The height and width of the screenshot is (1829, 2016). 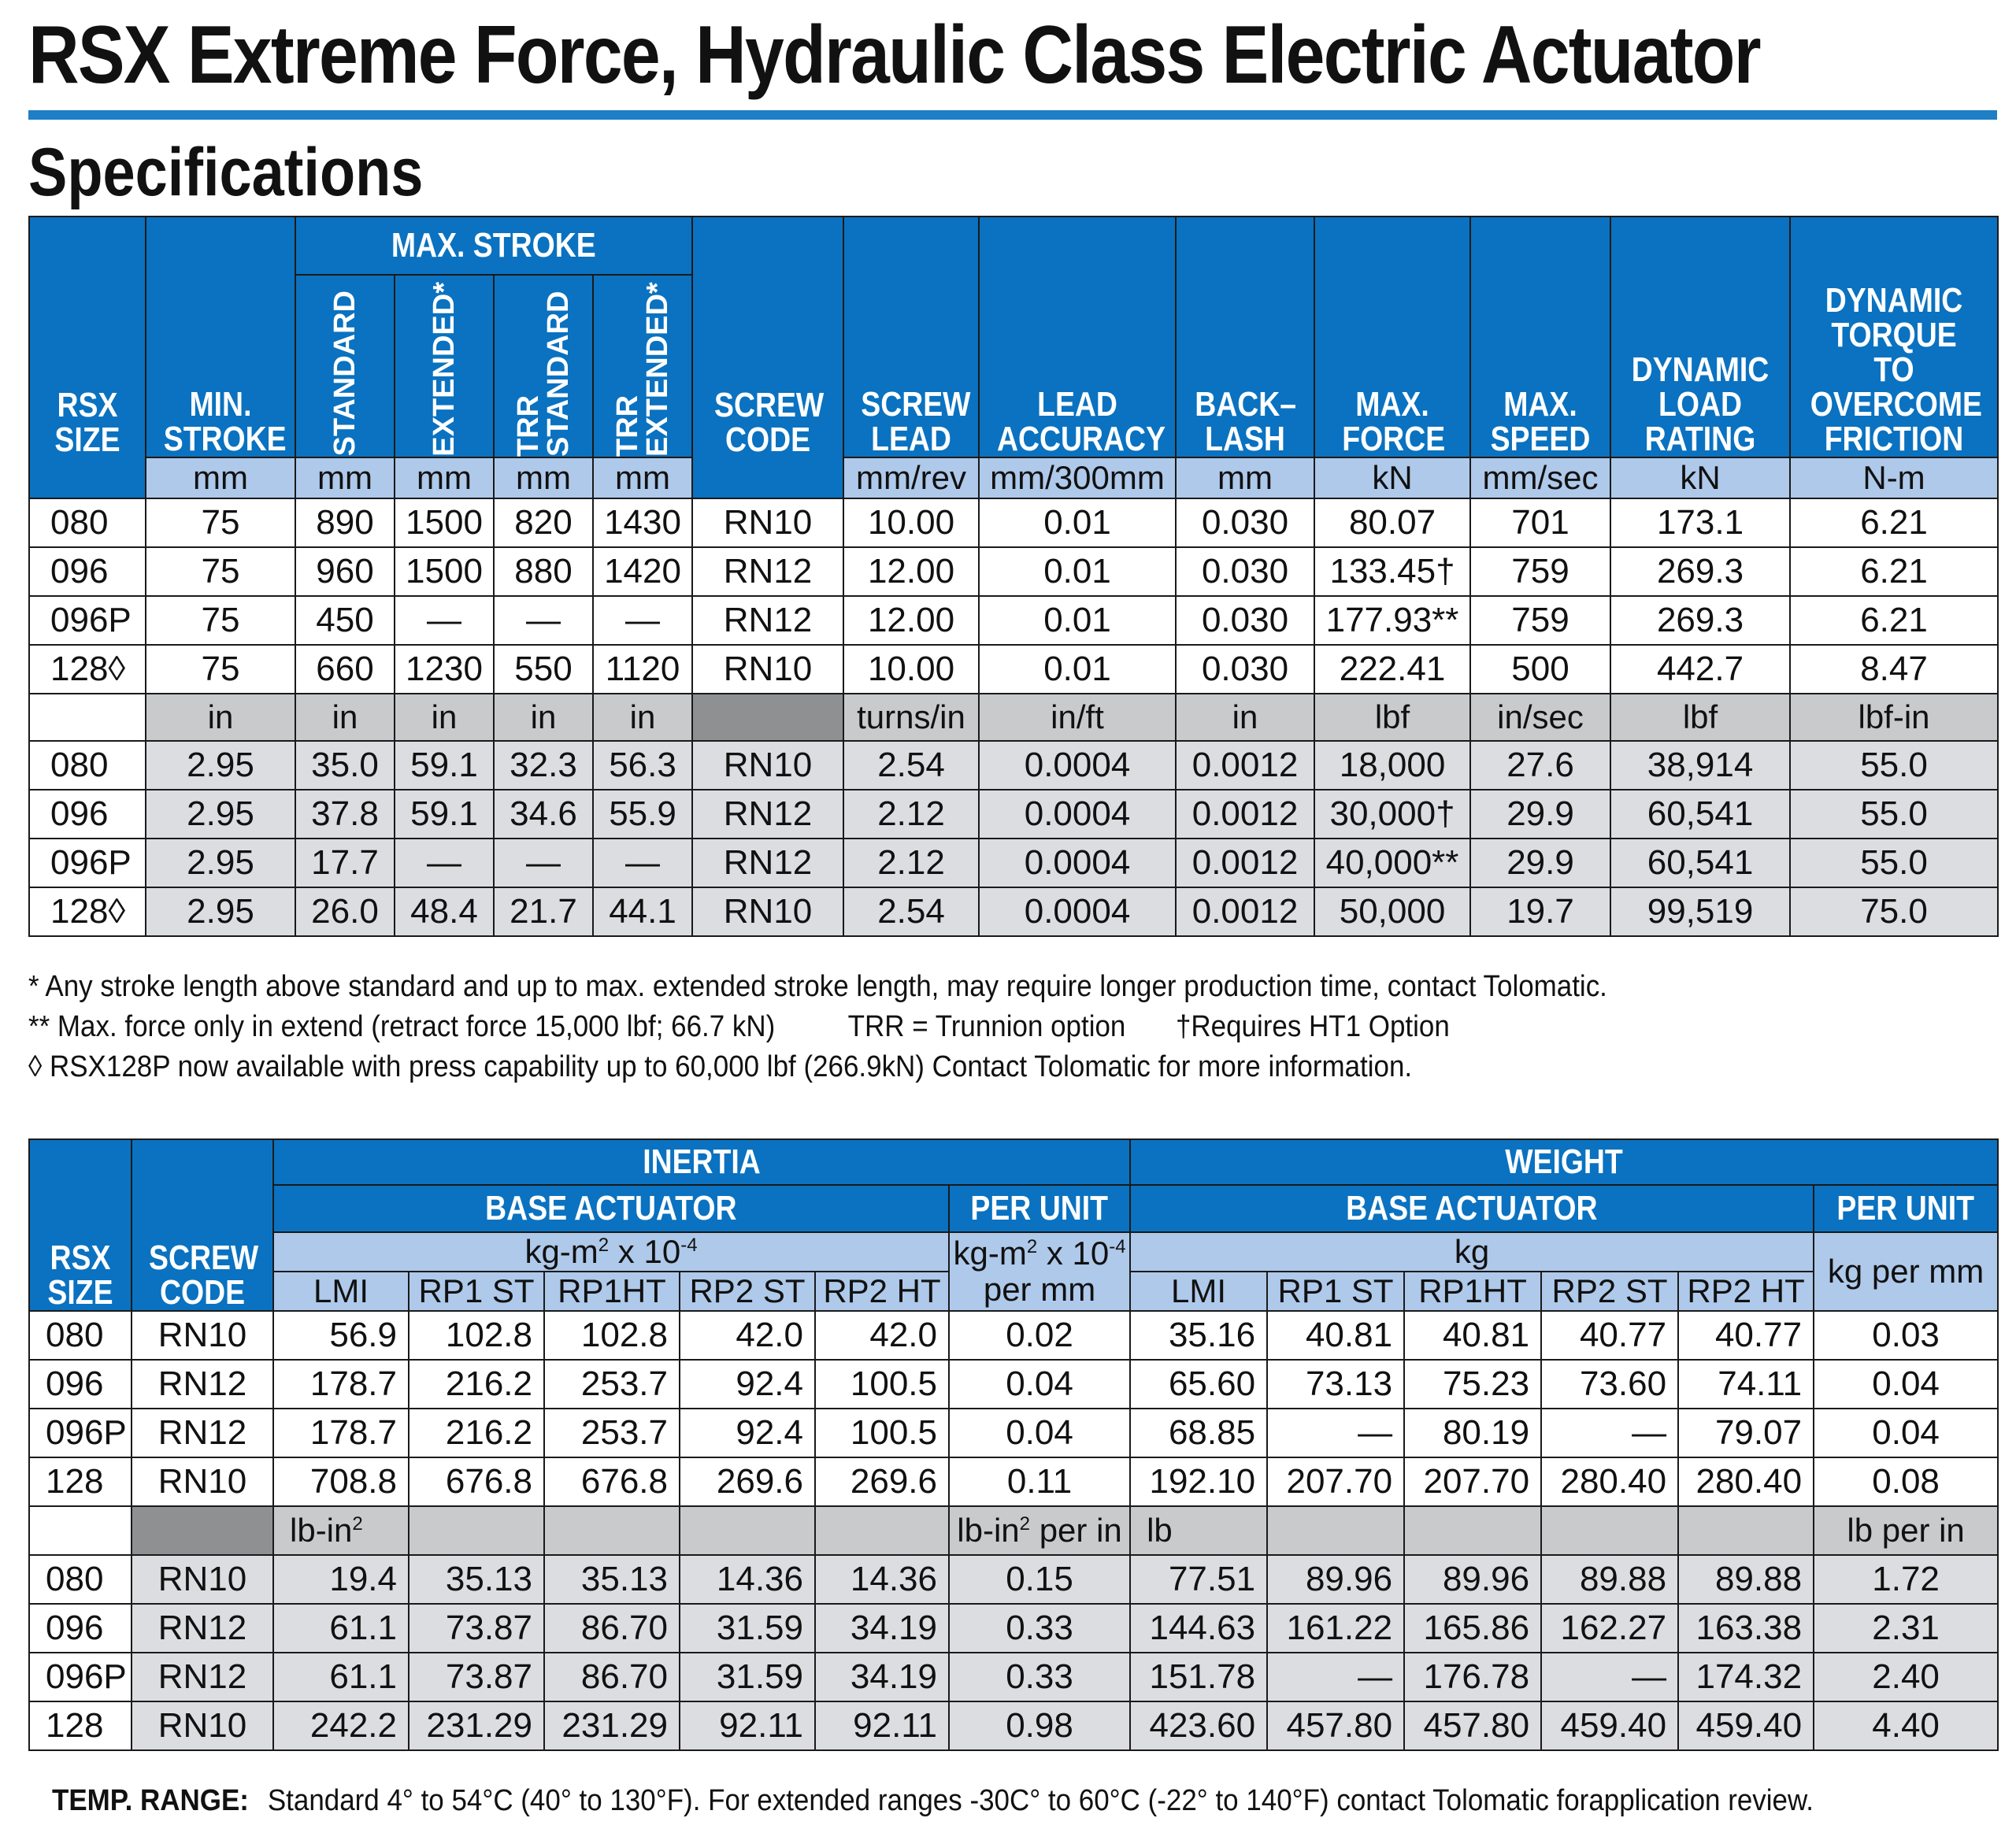 What do you see at coordinates (882, 1726) in the screenshot?
I see `table-cell: 92.11` at bounding box center [882, 1726].